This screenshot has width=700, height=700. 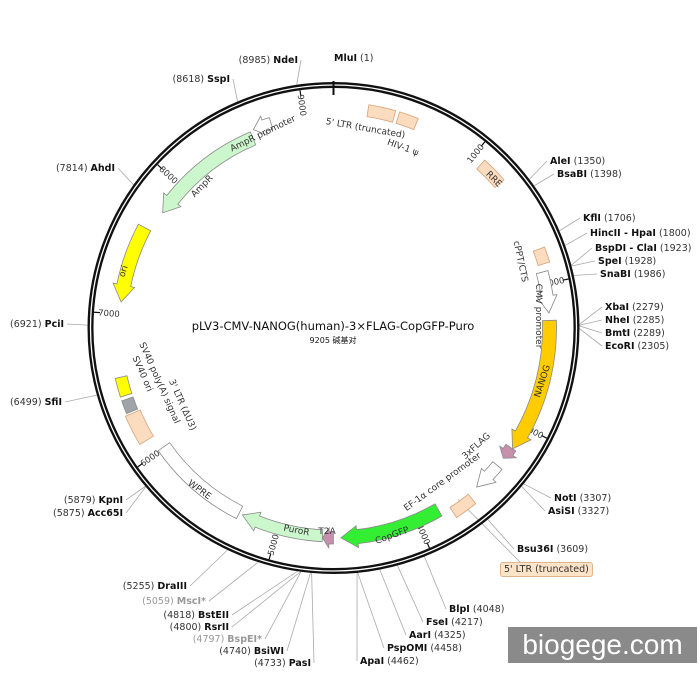 What do you see at coordinates (345, 58) in the screenshot?
I see `site-name: MluI` at bounding box center [345, 58].